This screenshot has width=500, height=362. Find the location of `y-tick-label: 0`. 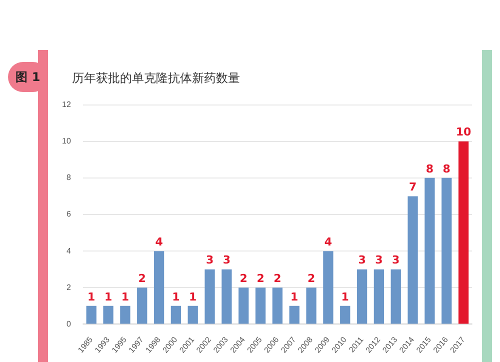

y-tick-label: 0 is located at coordinates (69, 323).